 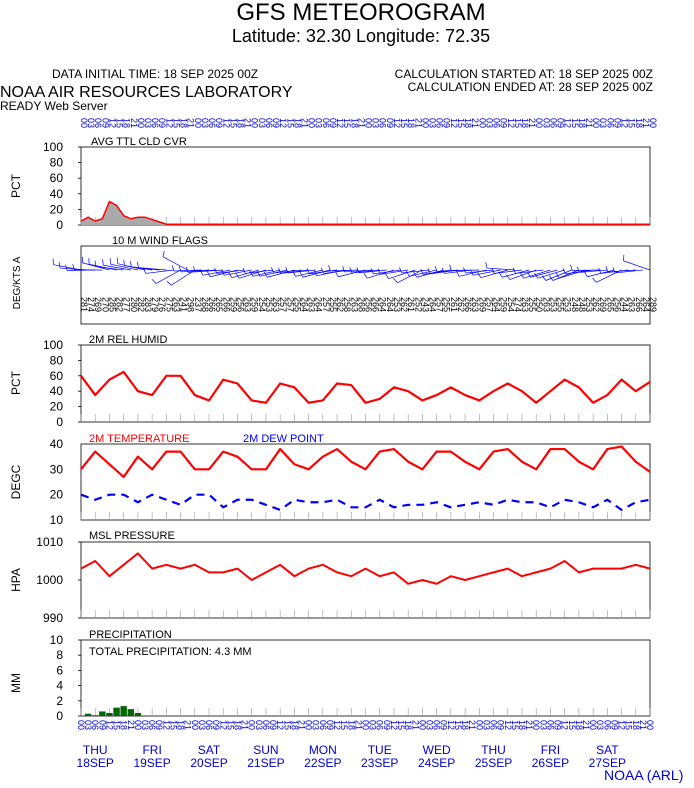 I want to click on initial-time: DATA INITIAL TIME: 18 SEP 2025 00Z, so click(x=155, y=74).